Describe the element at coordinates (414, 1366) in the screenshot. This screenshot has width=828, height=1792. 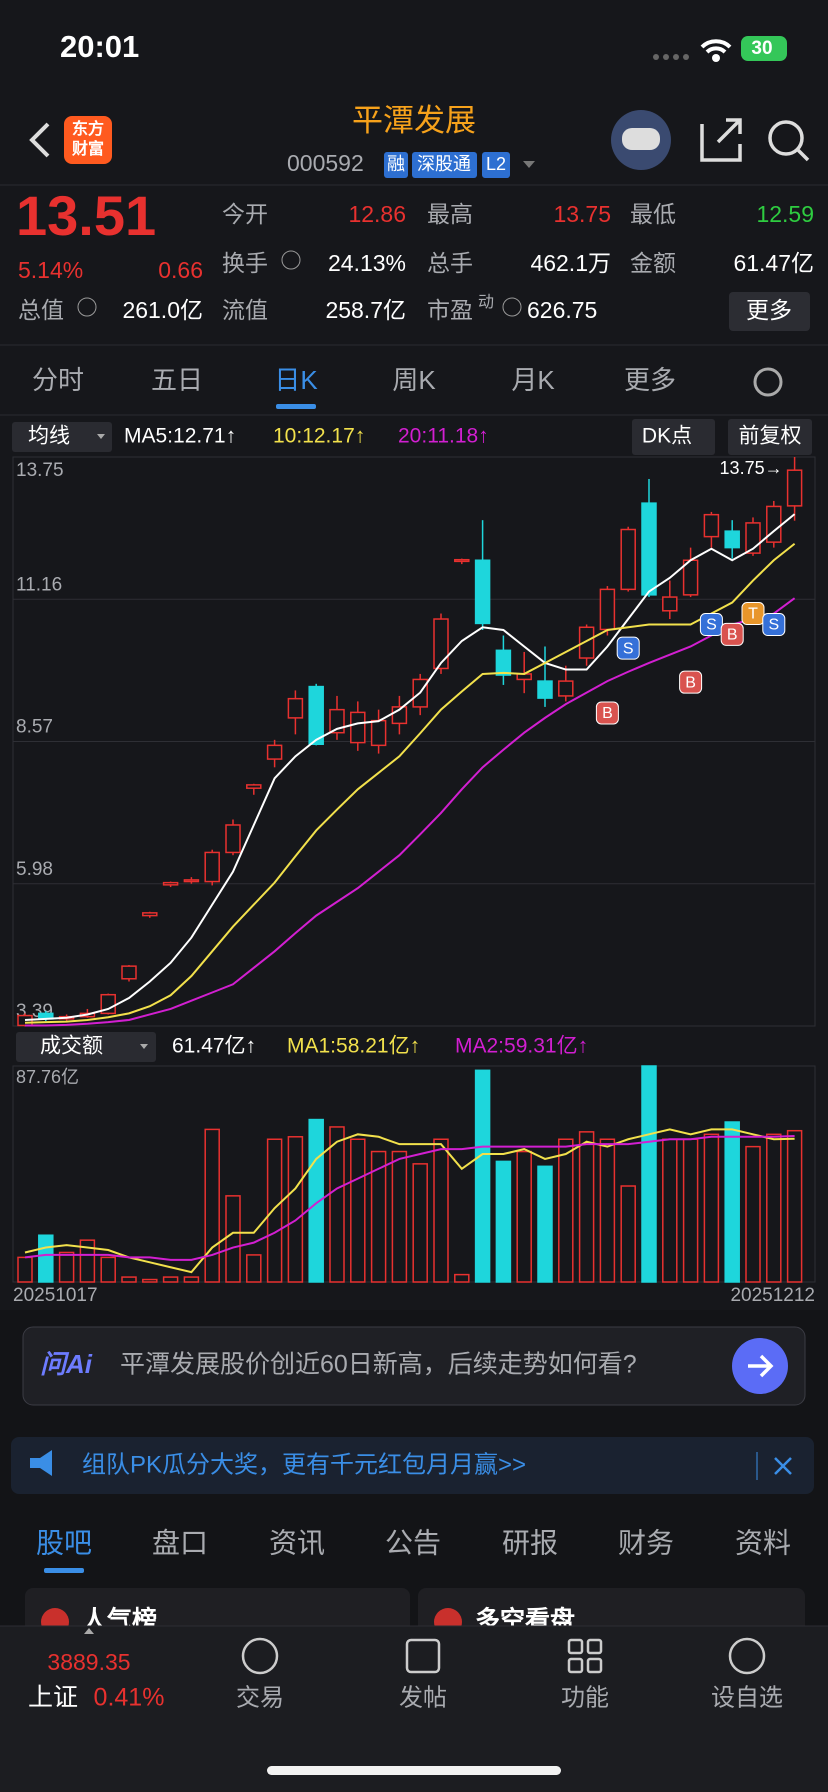
I see `ai-bar` at that location.